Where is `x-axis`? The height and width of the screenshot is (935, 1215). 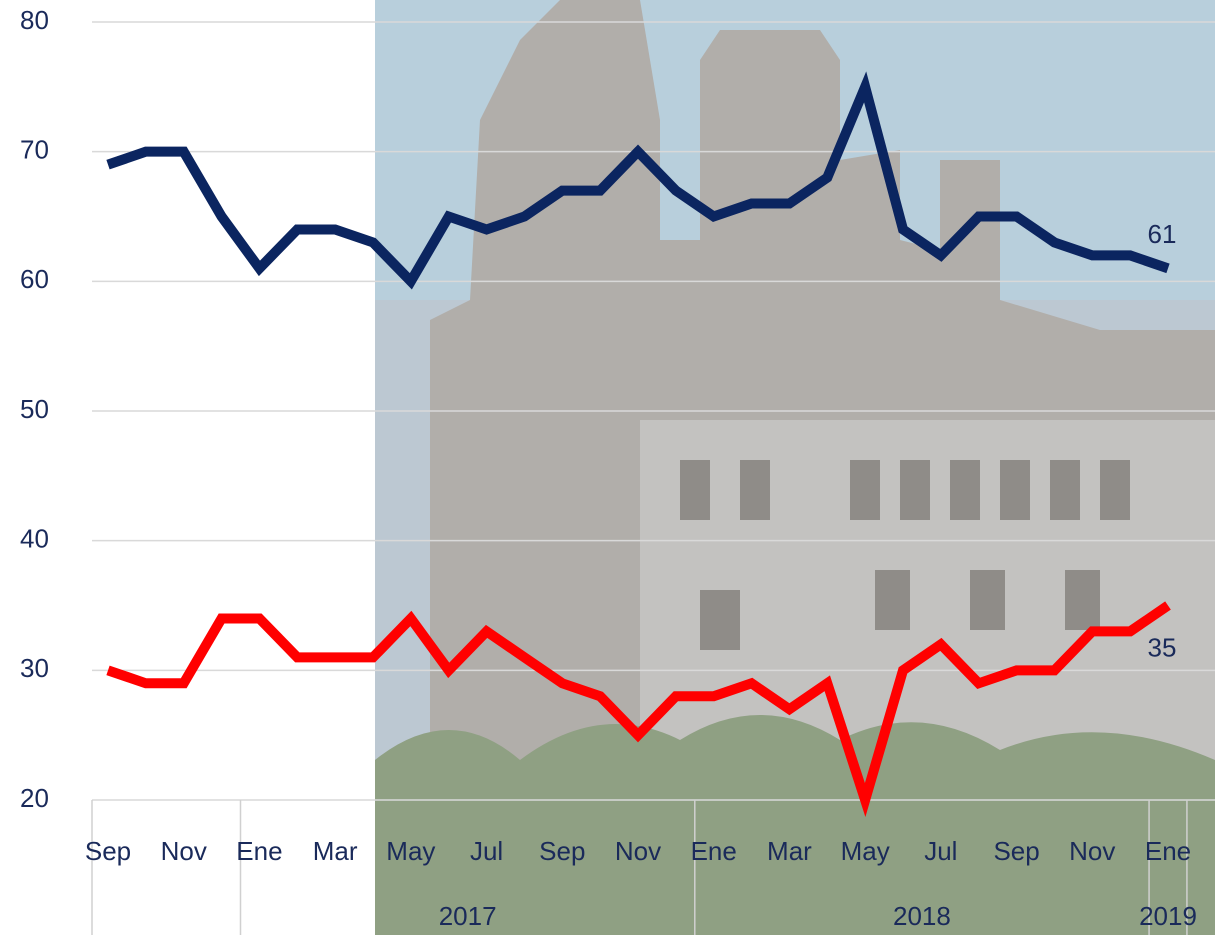 x-axis is located at coordinates (639, 867).